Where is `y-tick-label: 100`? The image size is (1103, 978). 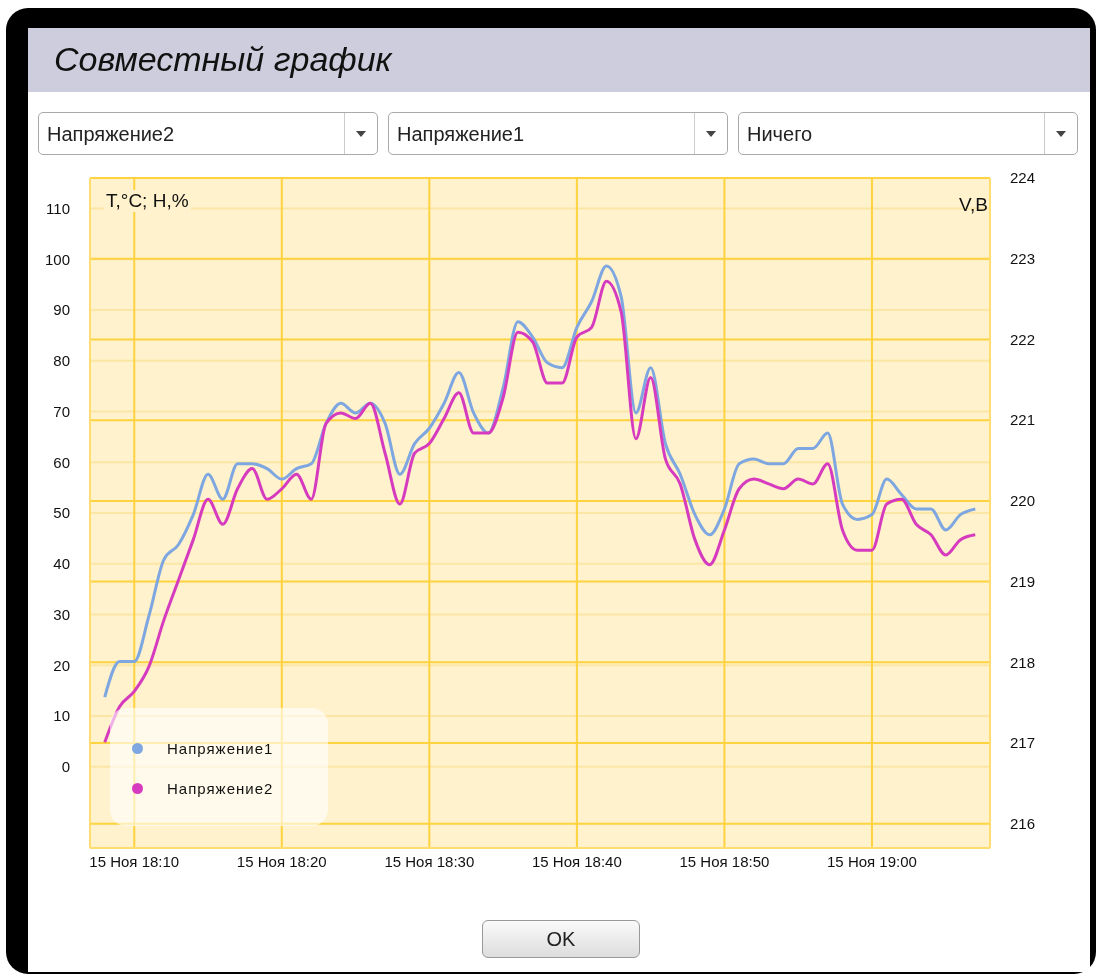 y-tick-label: 100 is located at coordinates (57, 259).